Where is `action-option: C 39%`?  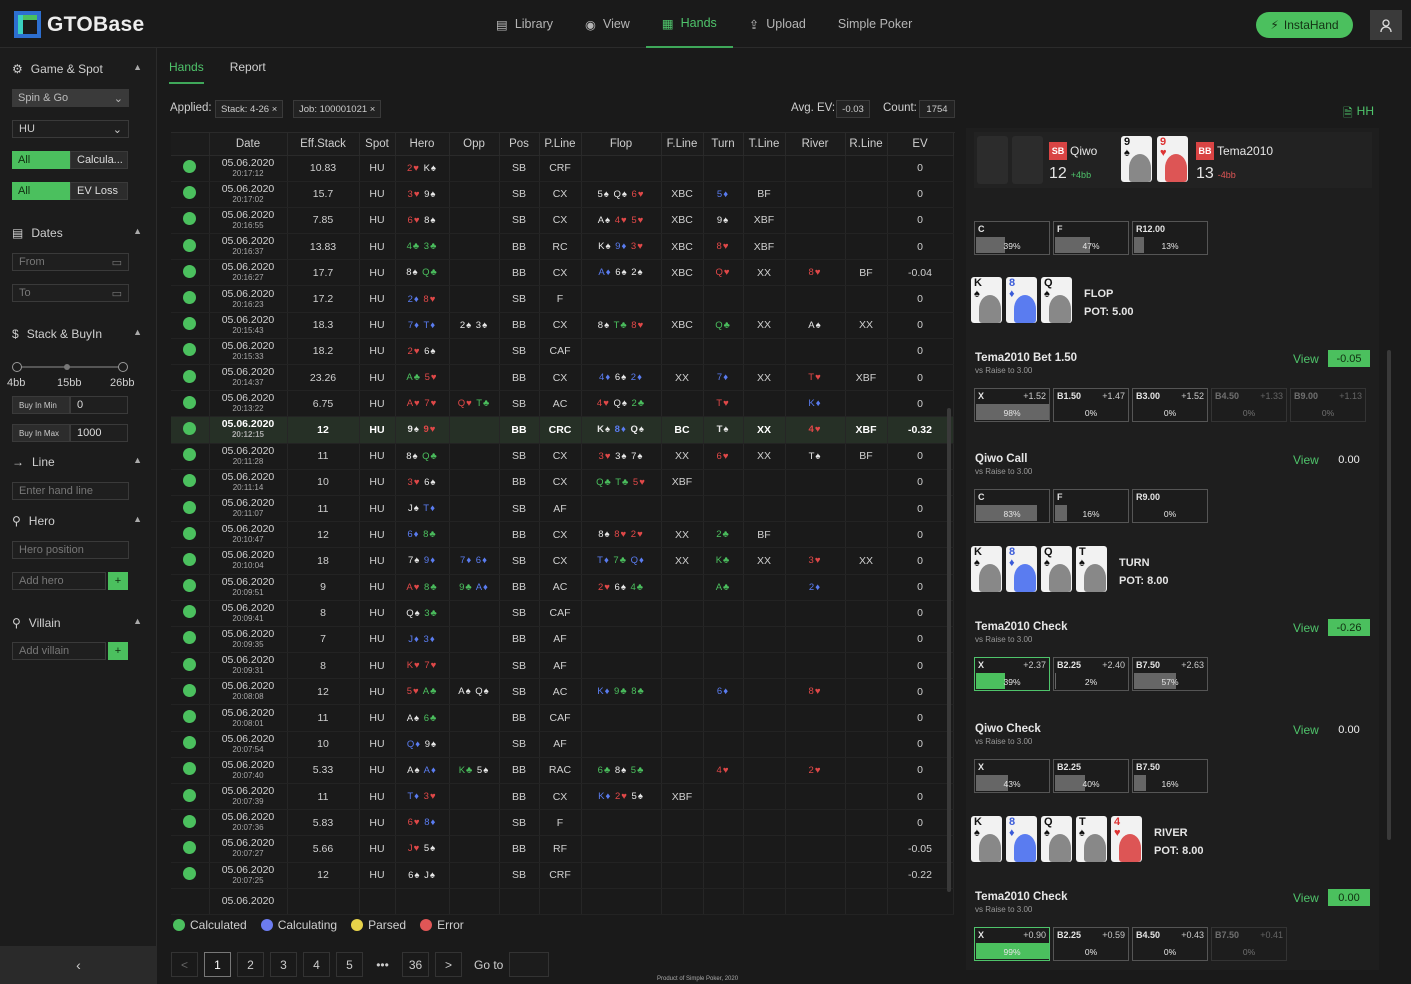
action-option: C 39% is located at coordinates (1012, 238).